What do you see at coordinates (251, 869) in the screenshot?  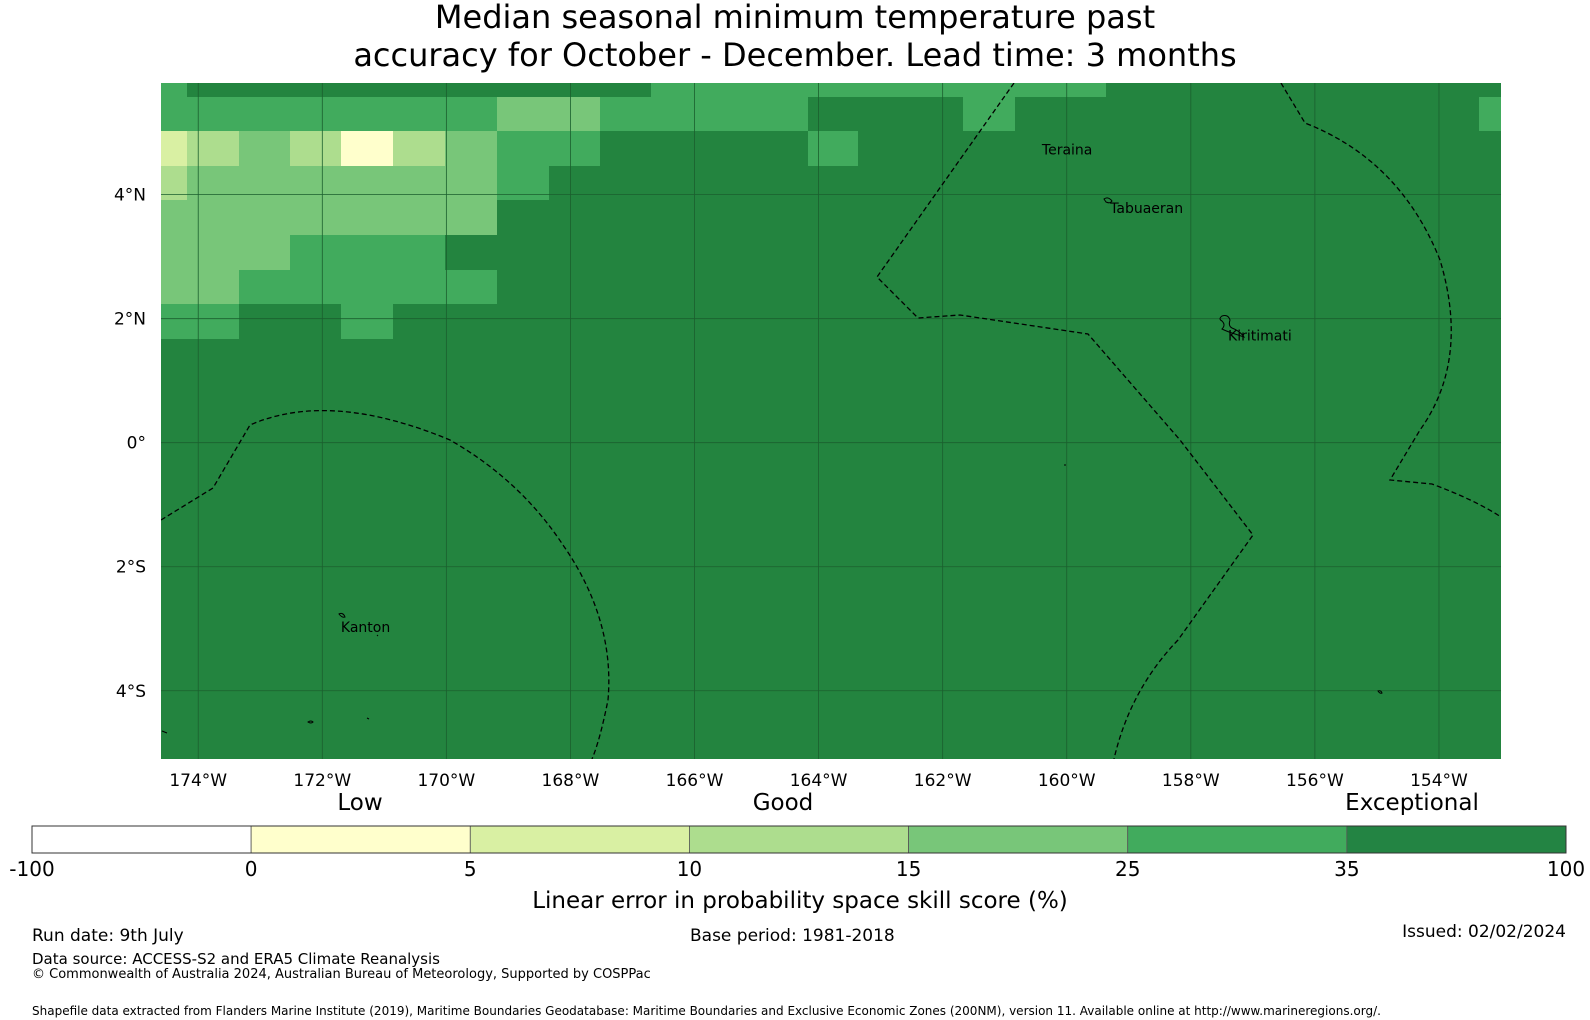 I see `colorbar-tick-label: 0` at bounding box center [251, 869].